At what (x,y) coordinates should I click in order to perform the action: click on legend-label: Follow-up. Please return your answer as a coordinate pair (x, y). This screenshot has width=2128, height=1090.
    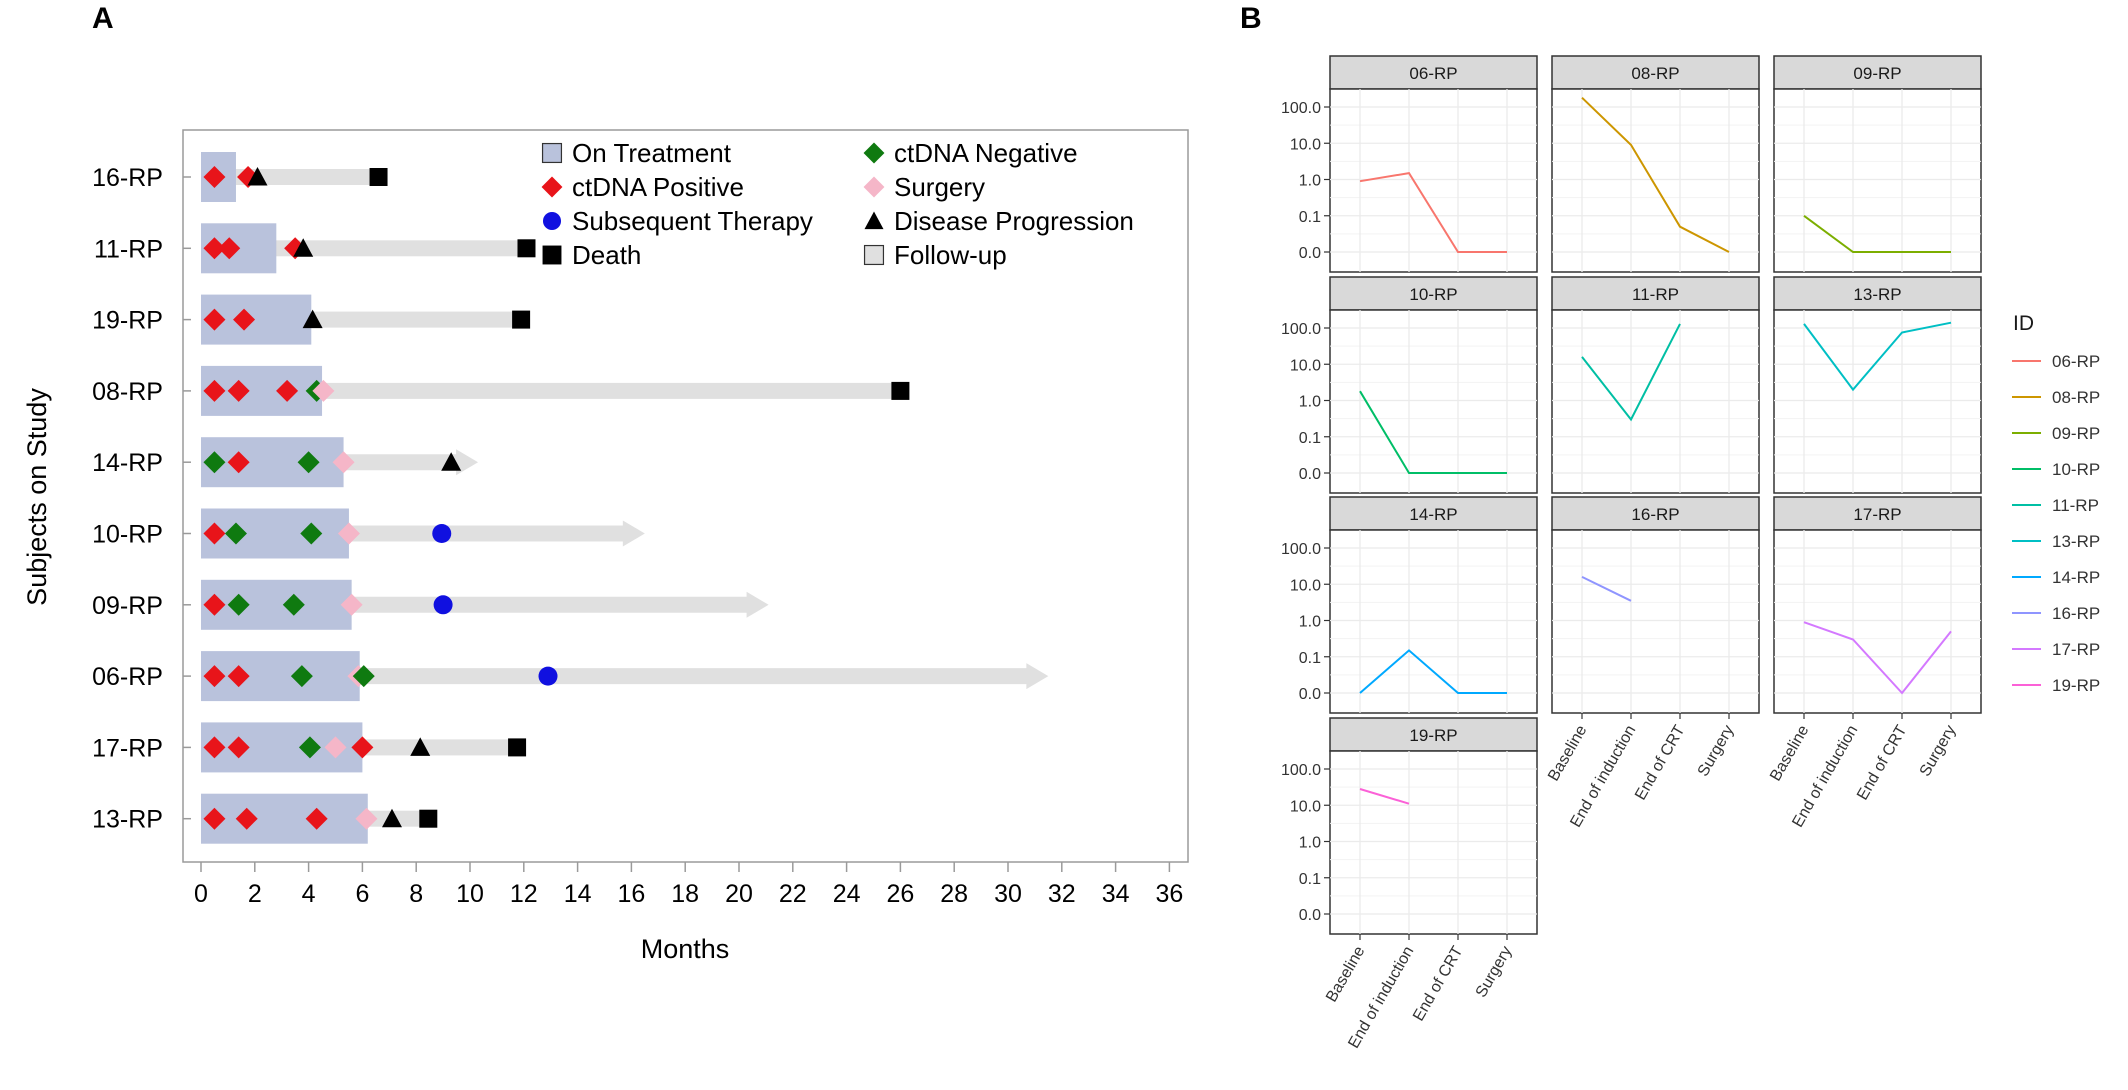
    Looking at the image, I should click on (950, 255).